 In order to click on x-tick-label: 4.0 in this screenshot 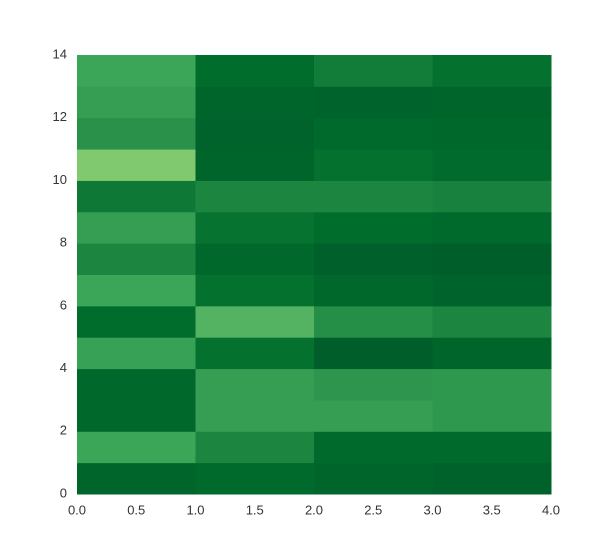, I will do `click(551, 509)`.